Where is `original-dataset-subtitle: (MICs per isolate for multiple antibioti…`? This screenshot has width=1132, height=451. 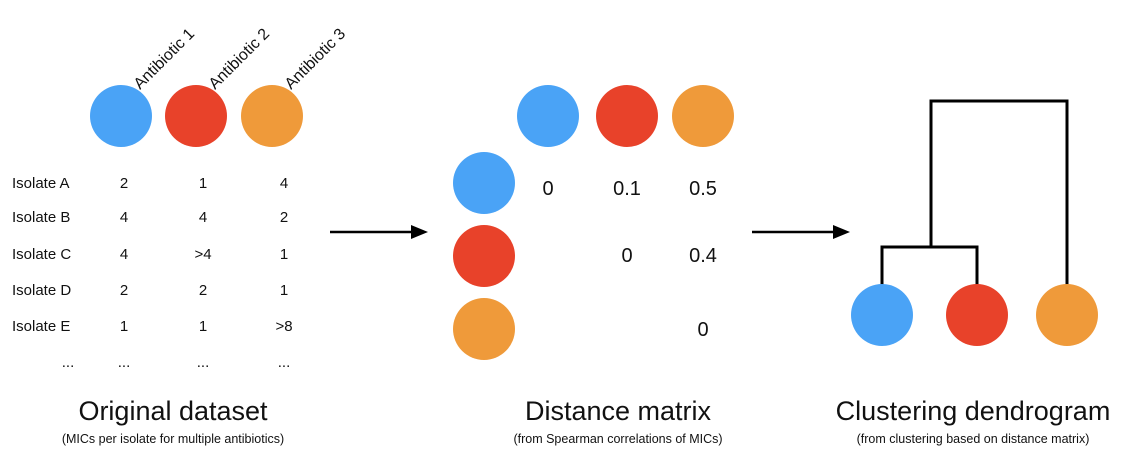
original-dataset-subtitle: (MICs per isolate for multiple antibioti… is located at coordinates (173, 439).